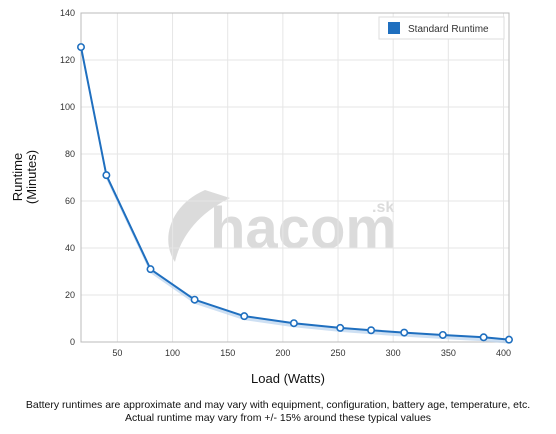  What do you see at coordinates (72, 342) in the screenshot?
I see `y-tick-label: 0` at bounding box center [72, 342].